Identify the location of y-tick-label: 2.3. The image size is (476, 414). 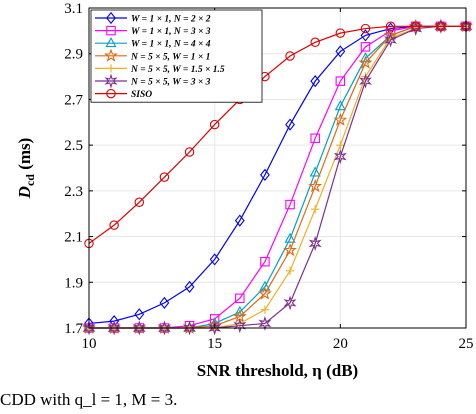
(73, 192).